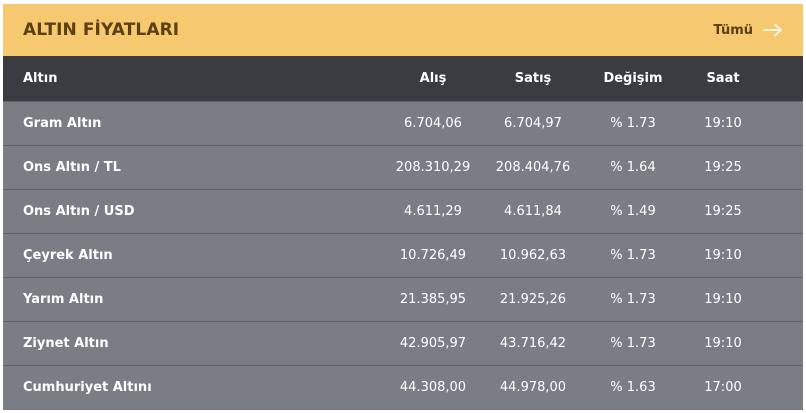 This screenshot has width=806, height=413. What do you see at coordinates (433, 167) in the screenshot?
I see `buy-price: 208.310,29` at bounding box center [433, 167].